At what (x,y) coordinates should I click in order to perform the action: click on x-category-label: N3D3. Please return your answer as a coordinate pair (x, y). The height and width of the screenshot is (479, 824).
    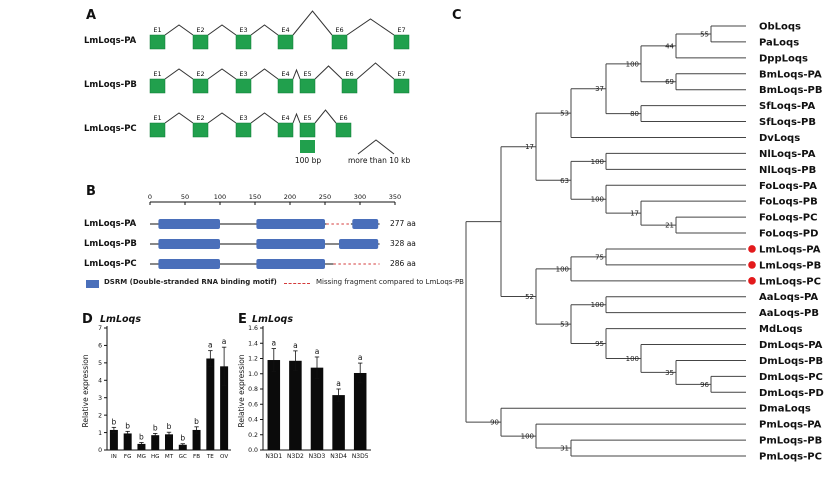
    Looking at the image, I should click on (317, 456).